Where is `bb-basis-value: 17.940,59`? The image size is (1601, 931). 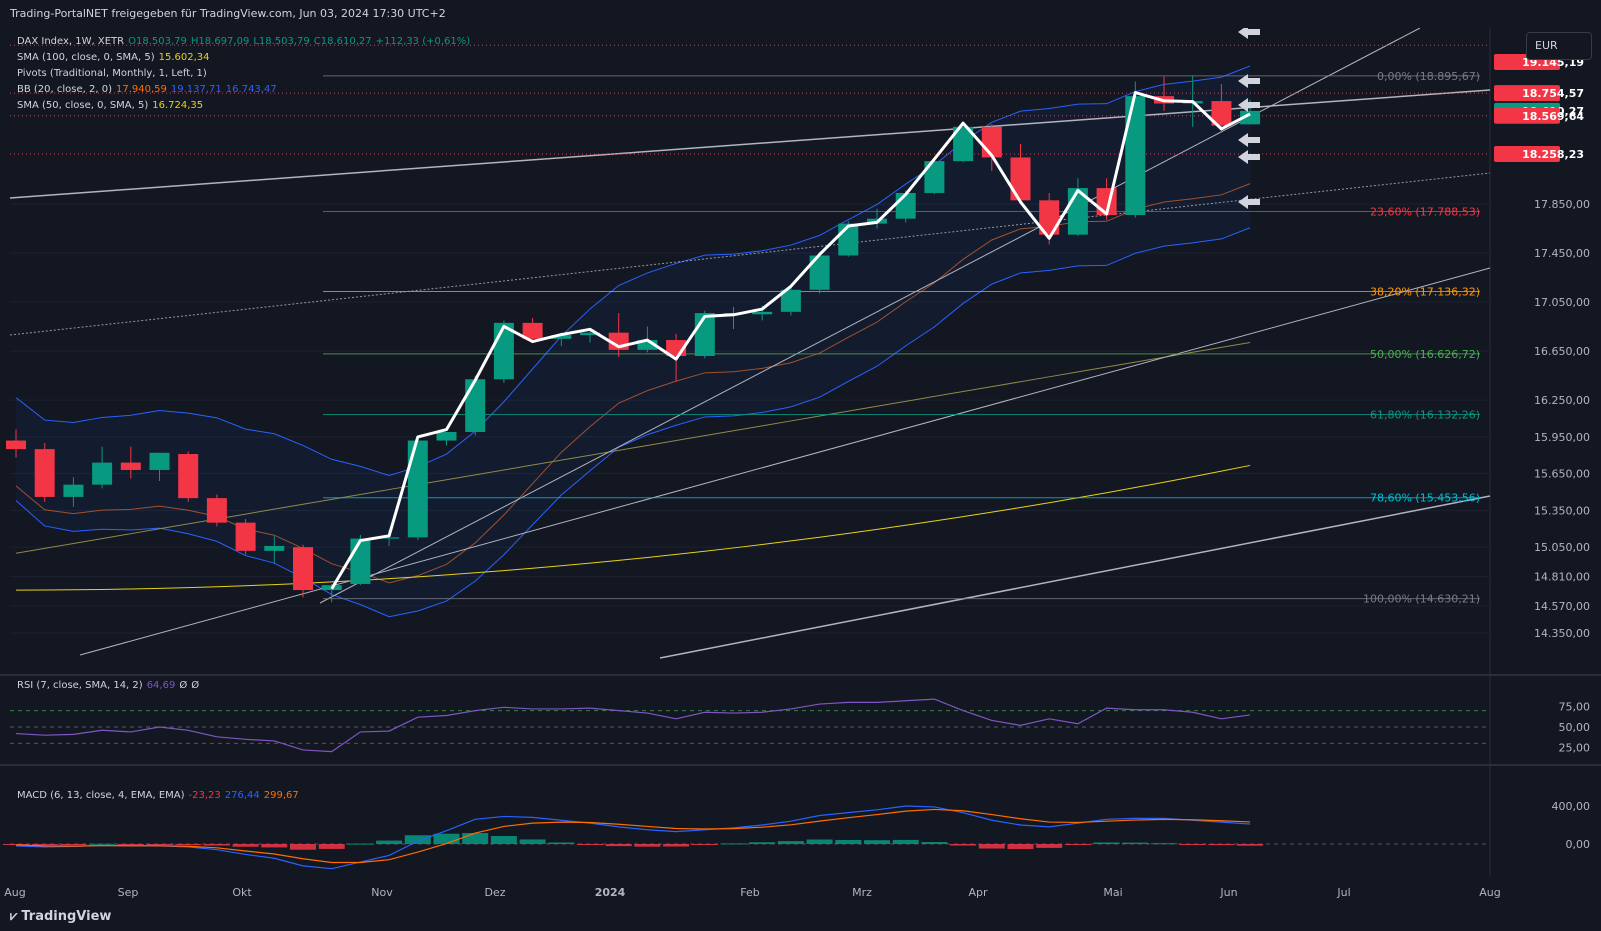
bb-basis-value: 17.940,59 is located at coordinates (141, 89).